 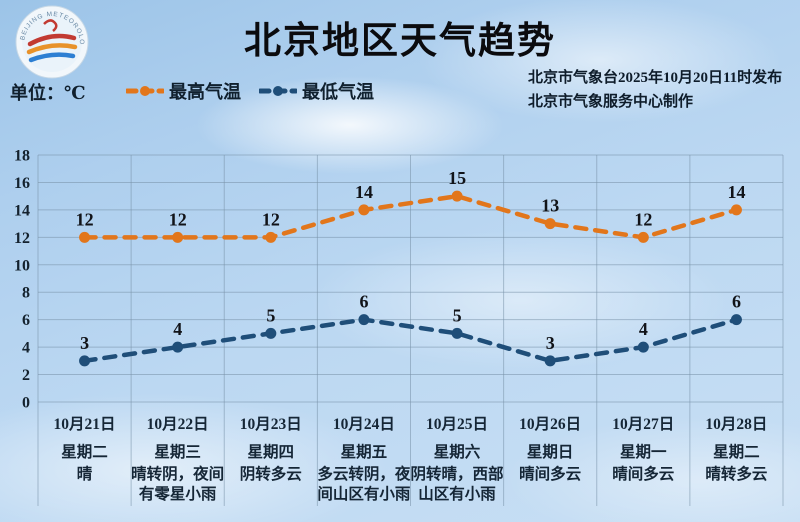 I want to click on x-axis-date-label: 10月22日, so click(x=178, y=424).